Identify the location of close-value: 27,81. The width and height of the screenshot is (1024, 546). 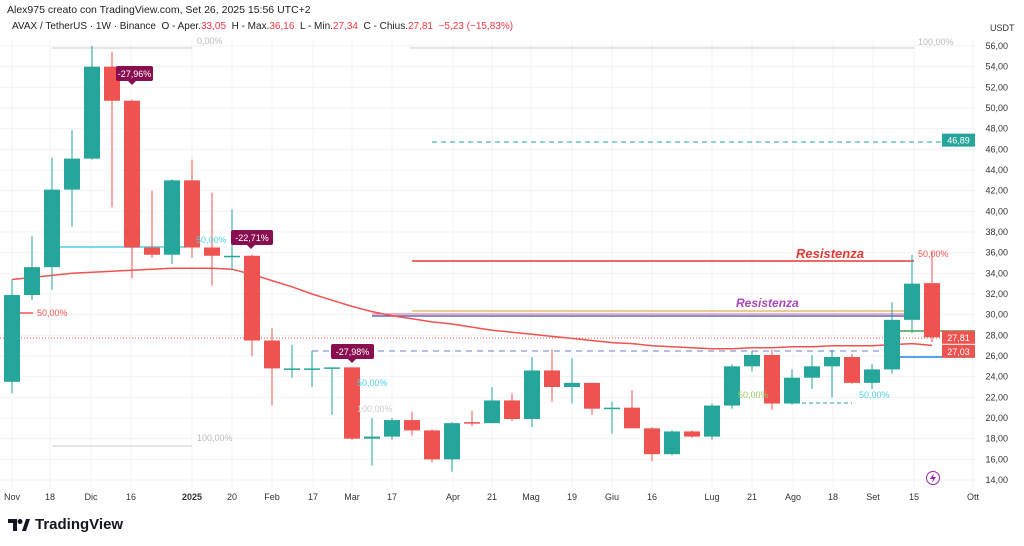
(420, 26).